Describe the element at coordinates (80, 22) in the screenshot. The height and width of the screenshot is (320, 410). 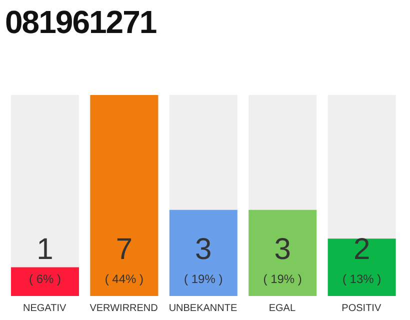
I see `chart-title: 081961271` at that location.